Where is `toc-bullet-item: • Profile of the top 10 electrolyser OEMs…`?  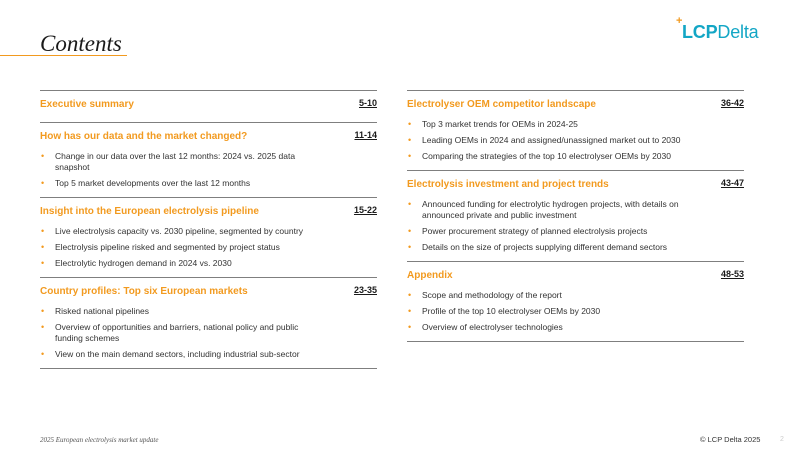
toc-bullet-item: • Profile of the top 10 electrolyser OEMs… is located at coordinates (575, 311).